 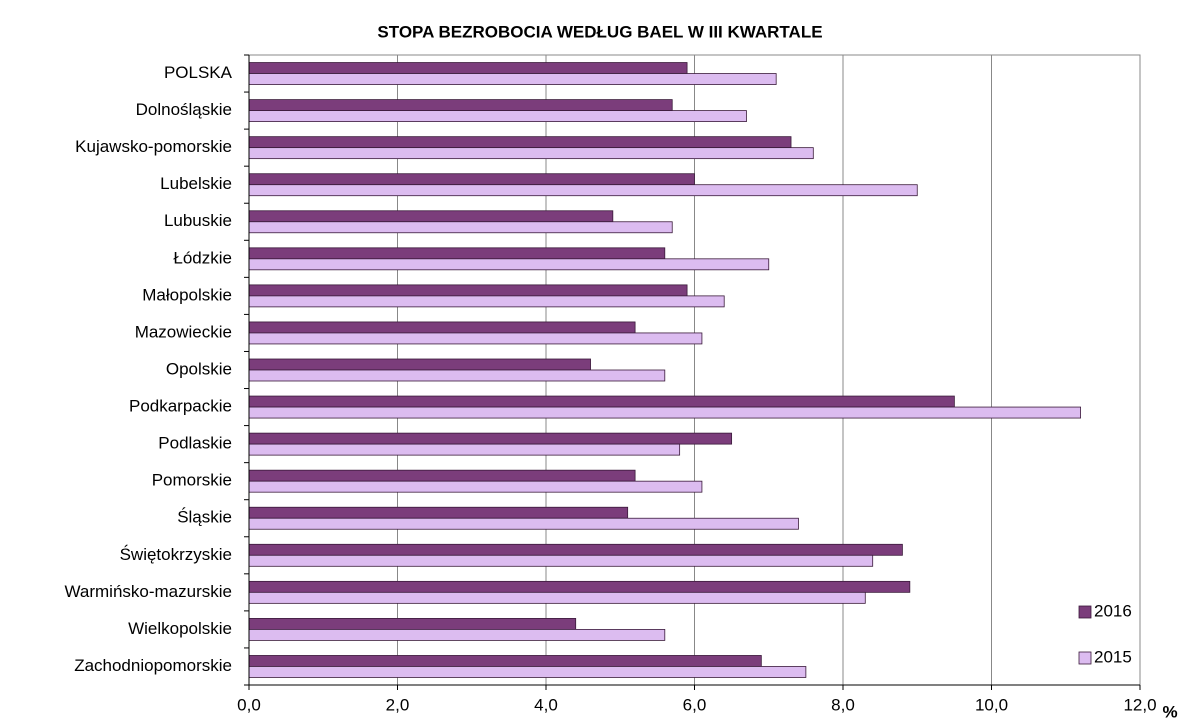 What do you see at coordinates (187, 294) in the screenshot?
I see `y-tick-label: Małopolskie` at bounding box center [187, 294].